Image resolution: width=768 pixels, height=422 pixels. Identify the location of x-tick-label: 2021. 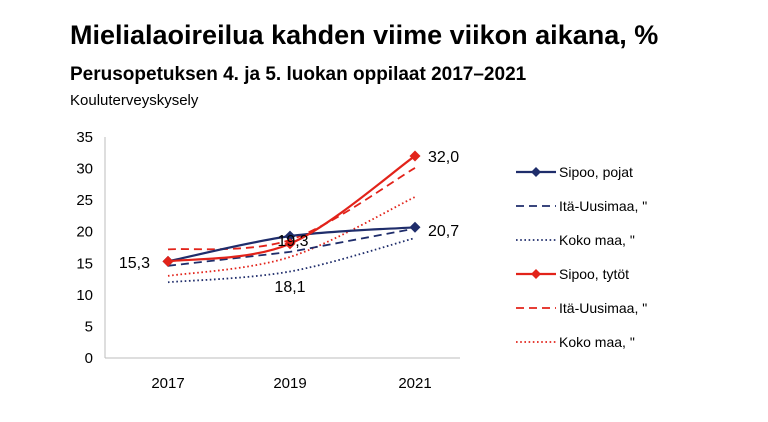
(414, 383).